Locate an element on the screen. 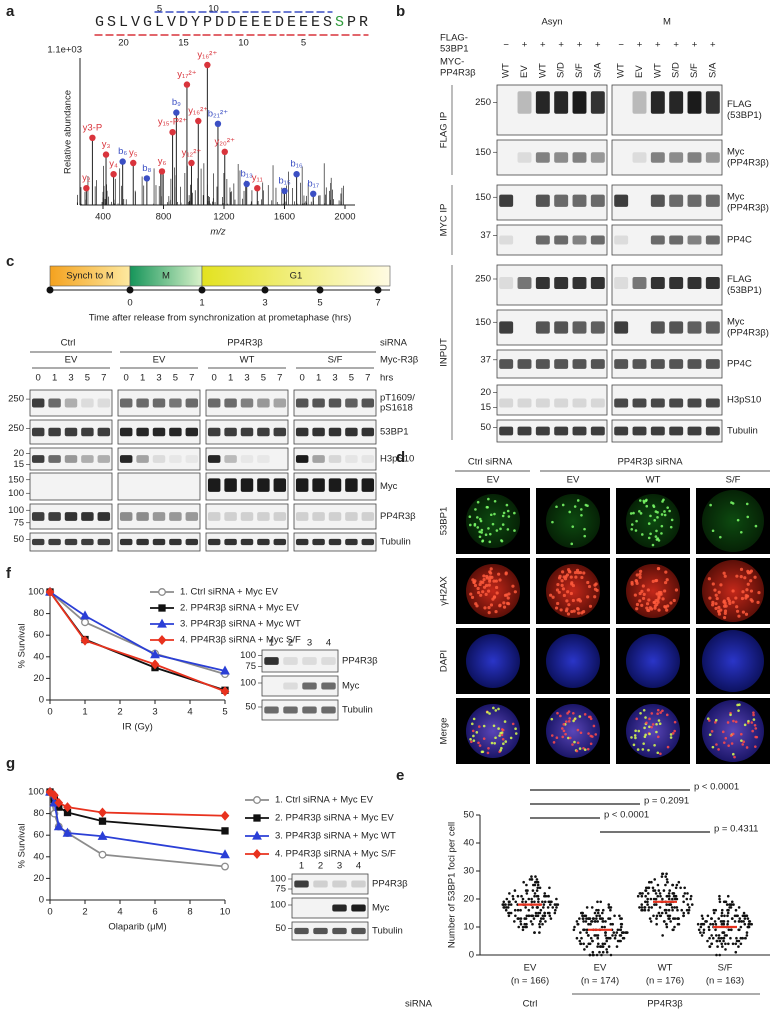 The width and height of the screenshot is (772, 1015). data-point is located at coordinates (102, 854).